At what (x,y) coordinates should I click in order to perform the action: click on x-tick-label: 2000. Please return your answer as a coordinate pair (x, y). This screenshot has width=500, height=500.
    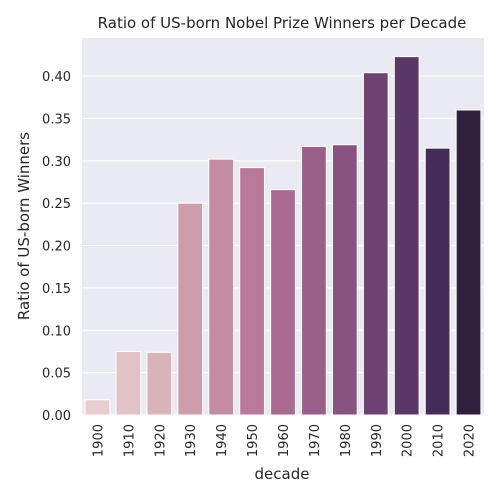
    Looking at the image, I should click on (408, 440).